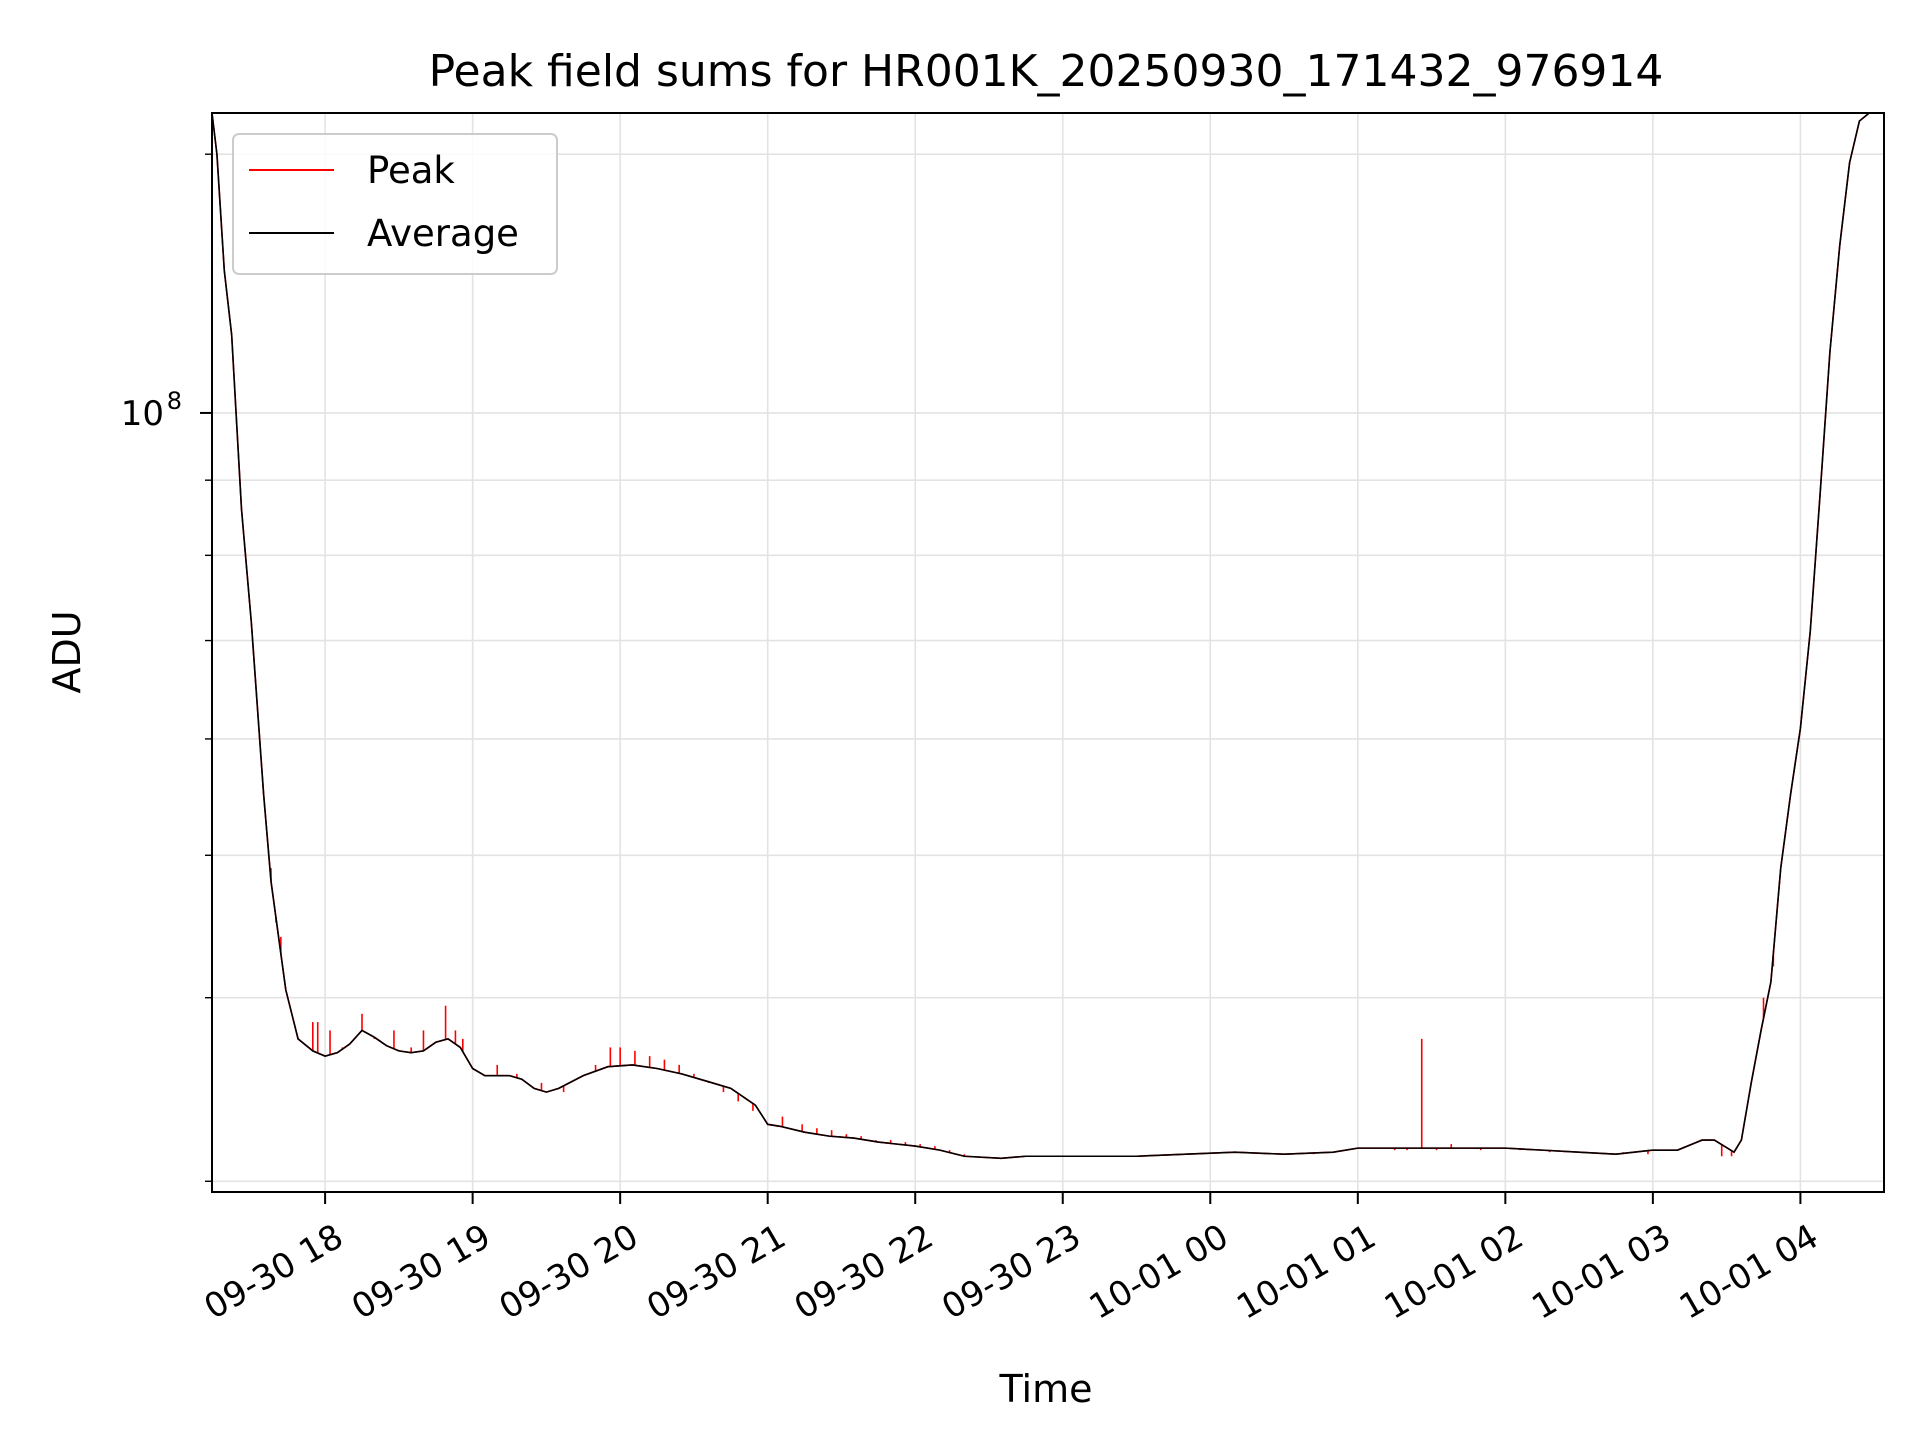 The image size is (1920, 1440). What do you see at coordinates (142, 414) in the screenshot?
I see `y-tick-label: 10` at bounding box center [142, 414].